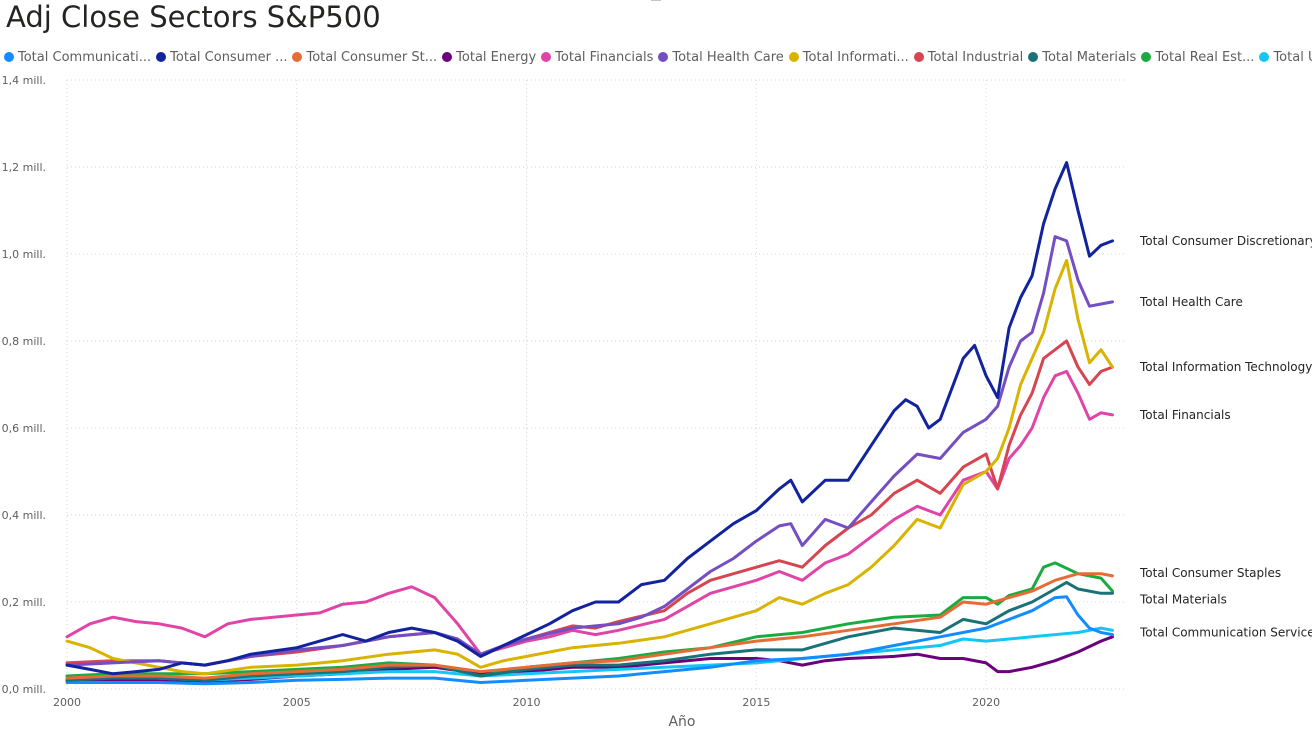 The height and width of the screenshot is (734, 1312). I want to click on legend-item: Total Health Care, so click(721, 57).